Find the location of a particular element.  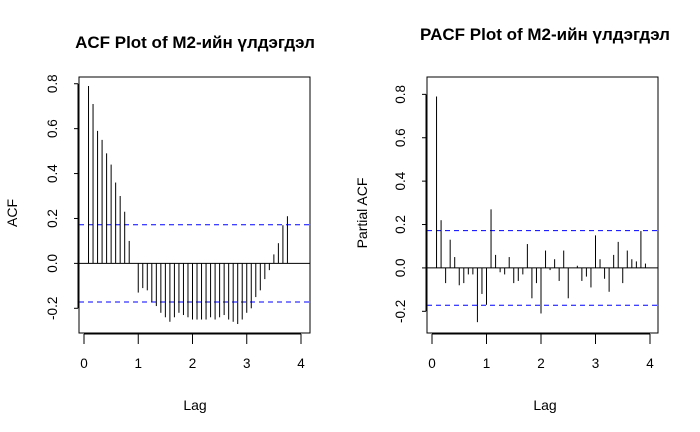

acf-x-axis-label: Lag is located at coordinates (194, 405).